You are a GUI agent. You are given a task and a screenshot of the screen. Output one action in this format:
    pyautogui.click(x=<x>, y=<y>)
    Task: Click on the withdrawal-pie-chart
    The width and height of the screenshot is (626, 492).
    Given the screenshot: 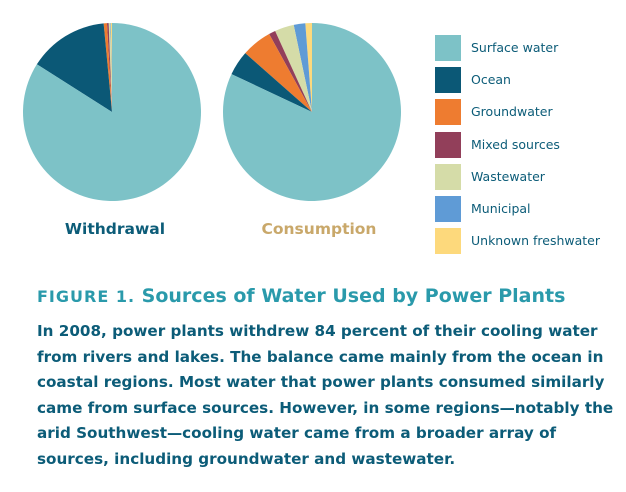 What is the action you would take?
    pyautogui.click(x=111, y=112)
    